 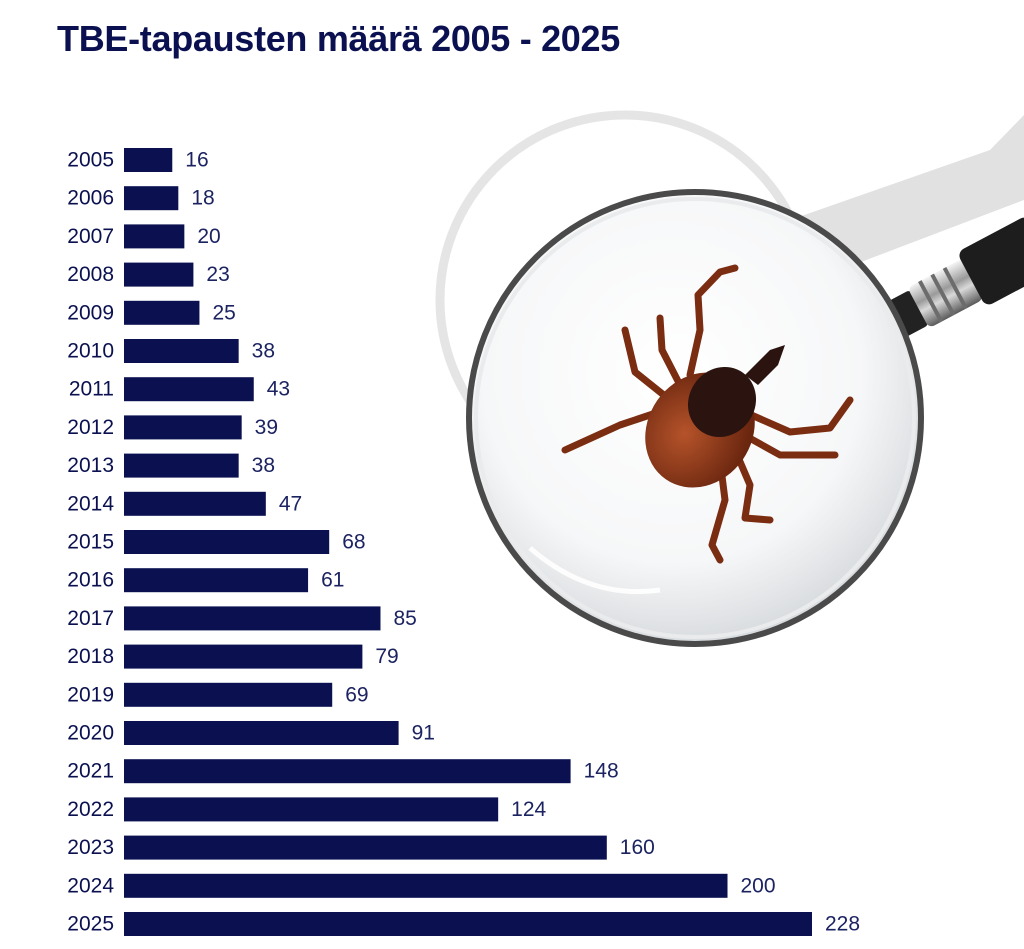 What do you see at coordinates (196, 160) in the screenshot?
I see `data-label: 16` at bounding box center [196, 160].